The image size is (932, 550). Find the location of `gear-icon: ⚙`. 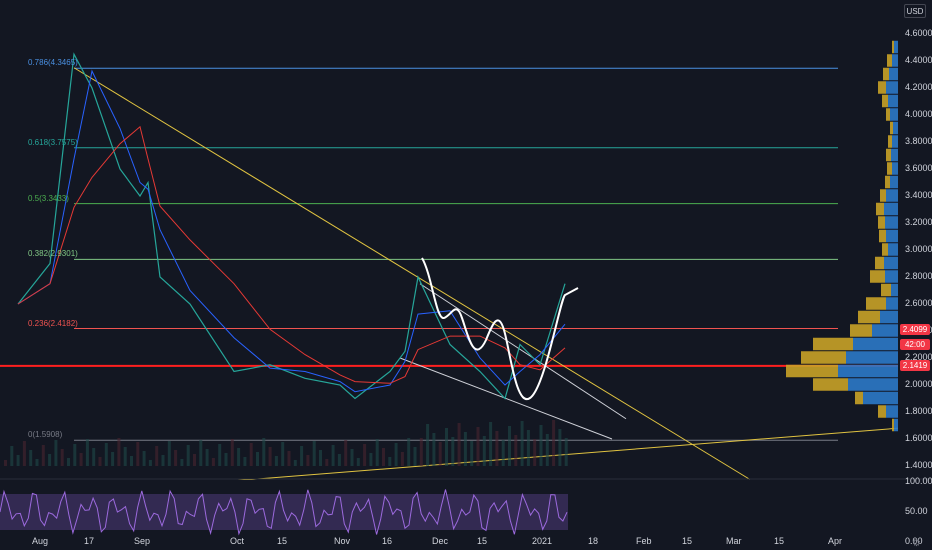

gear-icon: ⚙ is located at coordinates (916, 543).